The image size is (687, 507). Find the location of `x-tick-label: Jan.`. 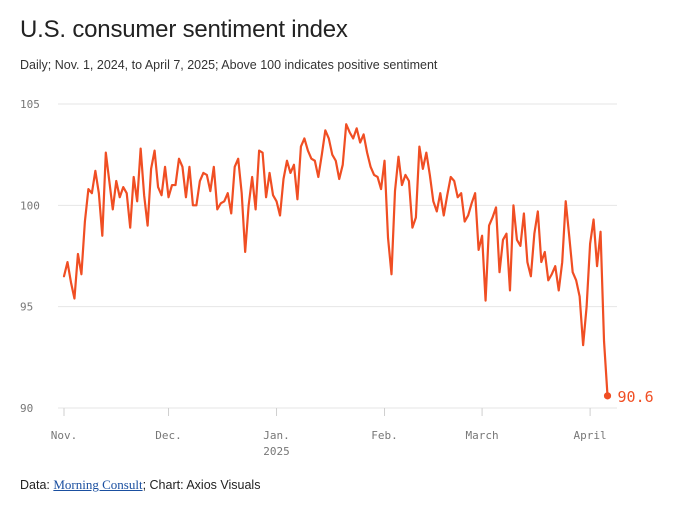

x-tick-label: Jan. is located at coordinates (276, 435).